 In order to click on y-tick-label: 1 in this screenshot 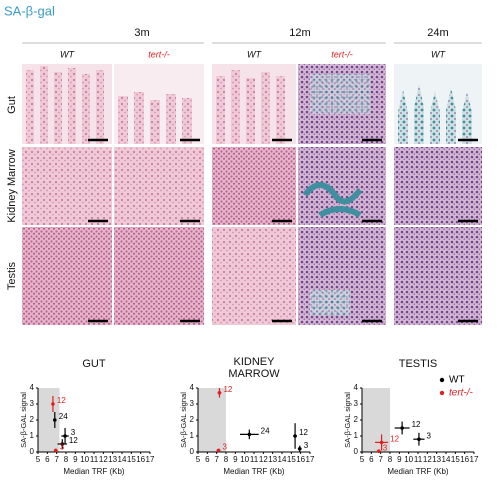, I will do `click(192, 435)`.